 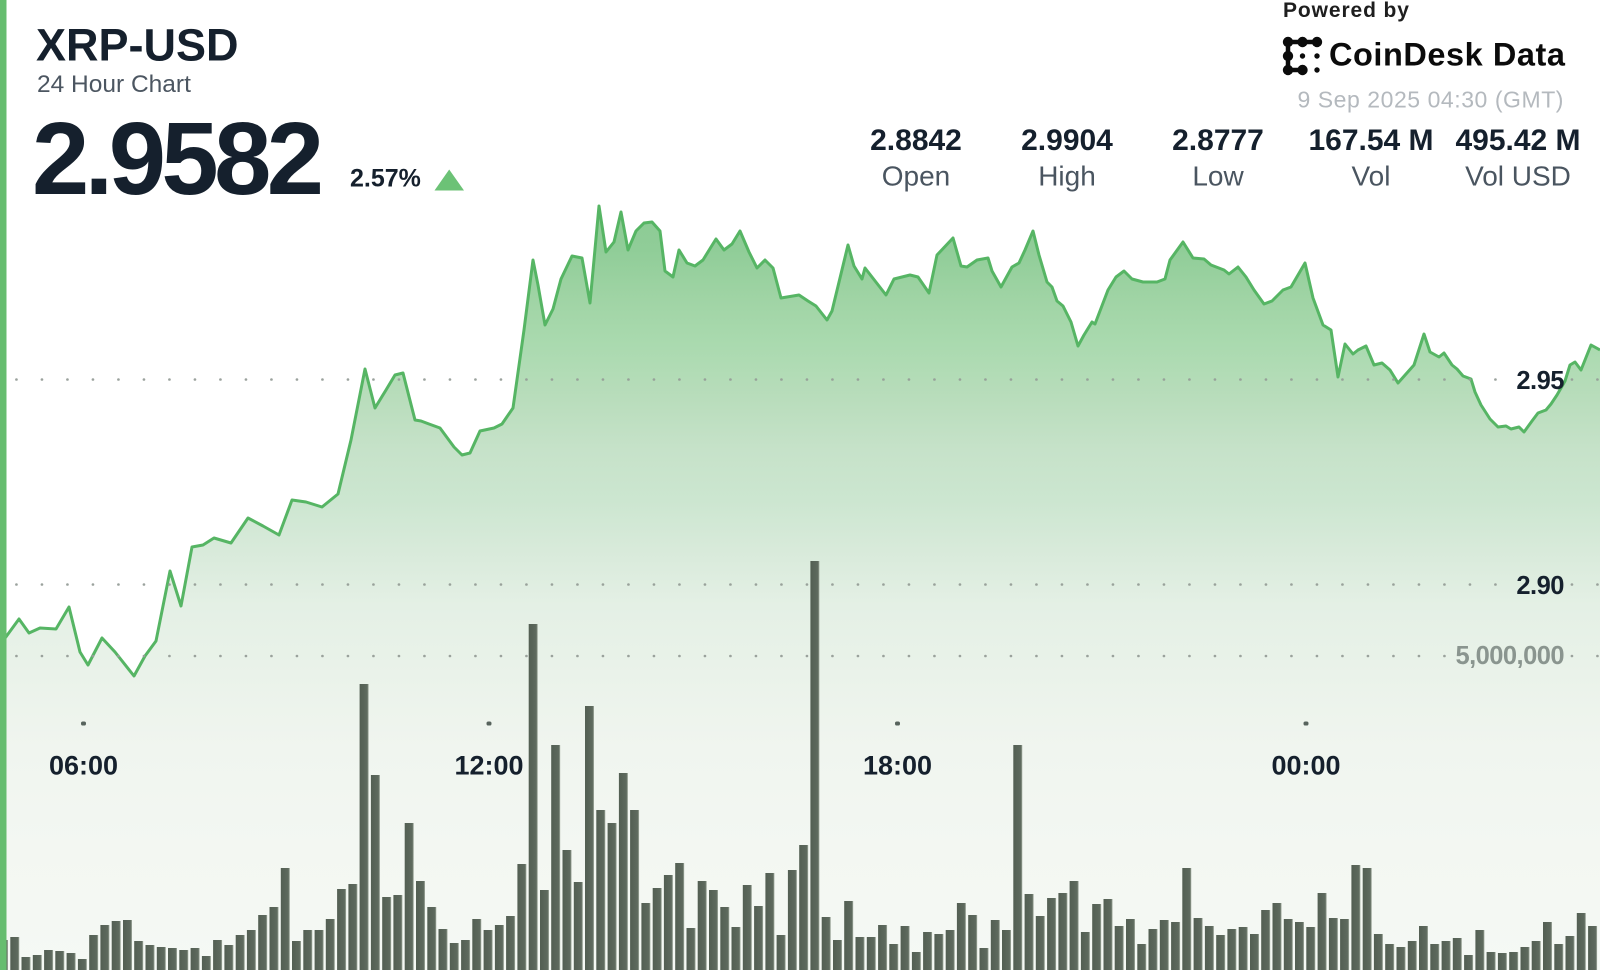 I want to click on svg-text: 00:00, so click(x=1305, y=766).